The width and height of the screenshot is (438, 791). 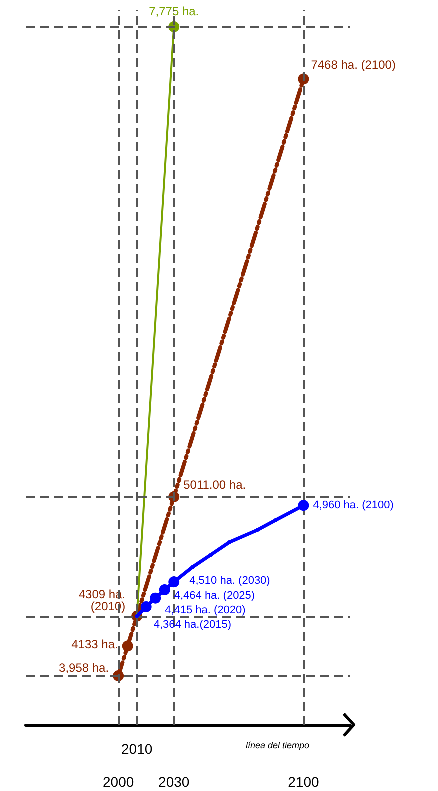 I want to click on data-label: 4133 ha., so click(x=95, y=644).